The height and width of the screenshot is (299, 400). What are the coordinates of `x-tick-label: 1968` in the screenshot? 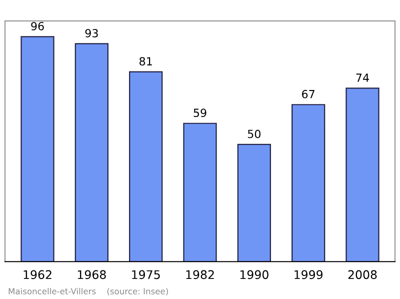 It's located at (92, 275).